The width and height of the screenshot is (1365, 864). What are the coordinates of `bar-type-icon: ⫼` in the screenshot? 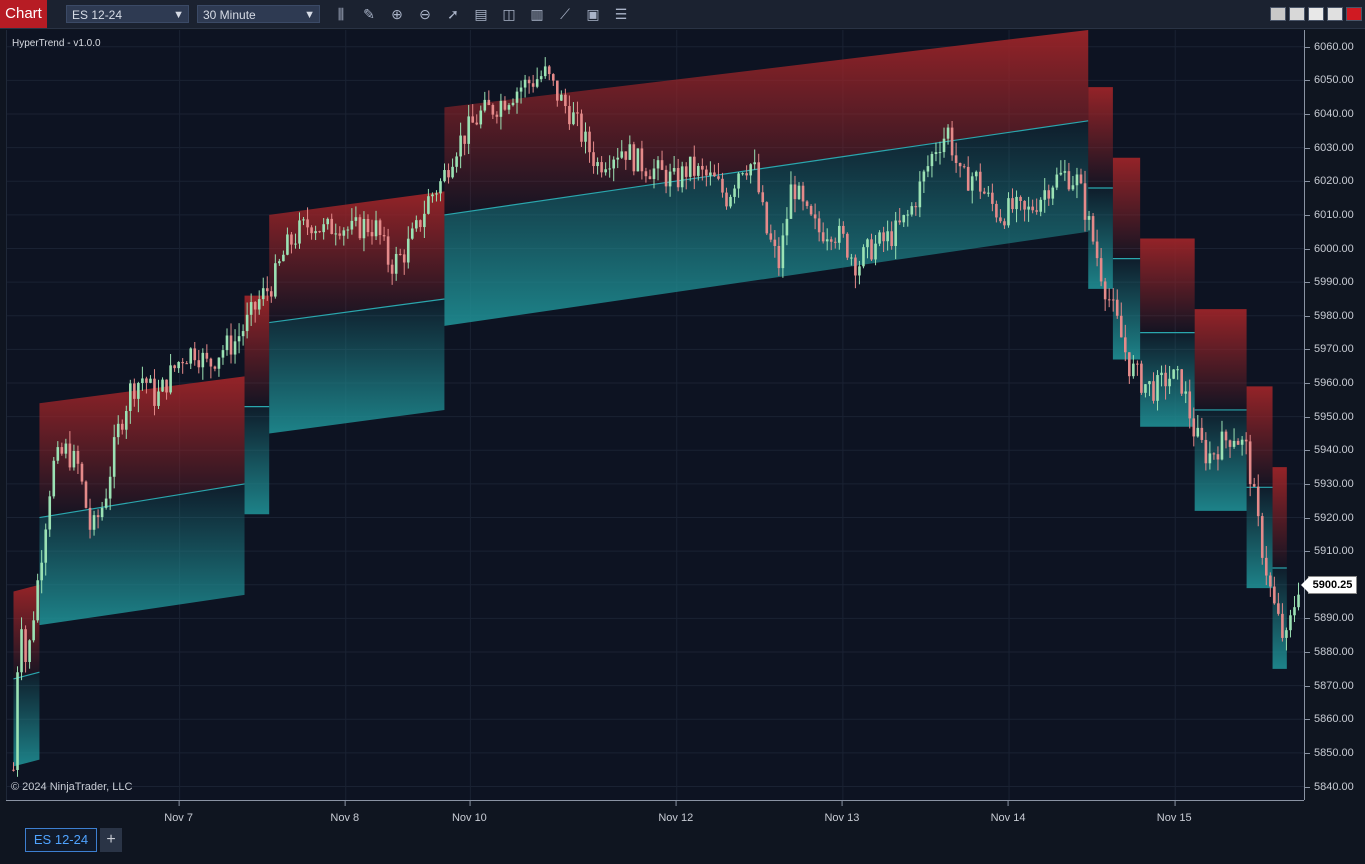 It's located at (341, 14).